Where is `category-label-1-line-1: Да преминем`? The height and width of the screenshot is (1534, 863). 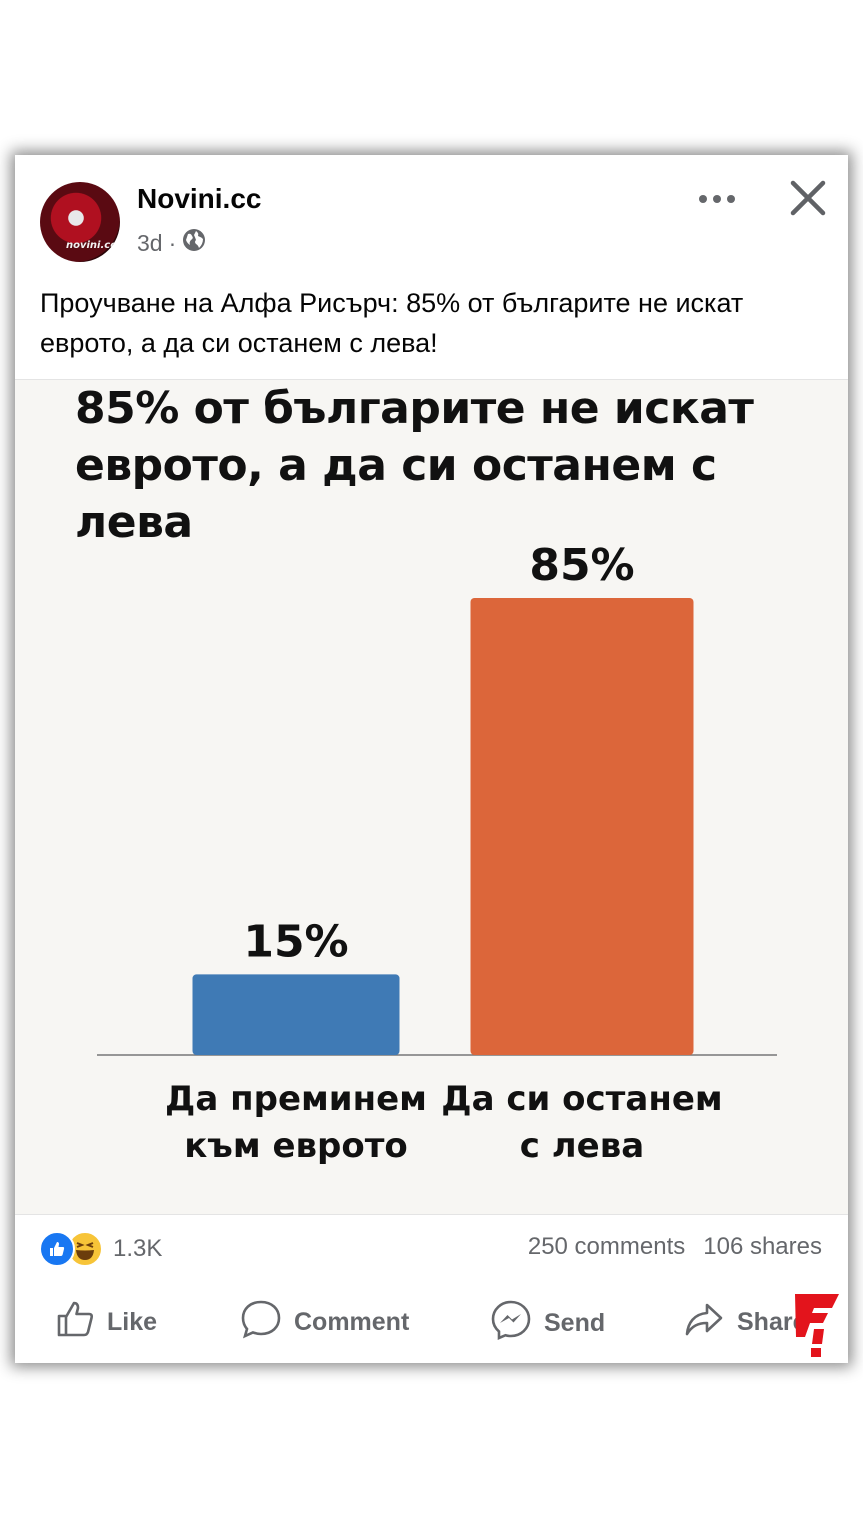 category-label-1-line-1: Да преминем is located at coordinates (296, 1099).